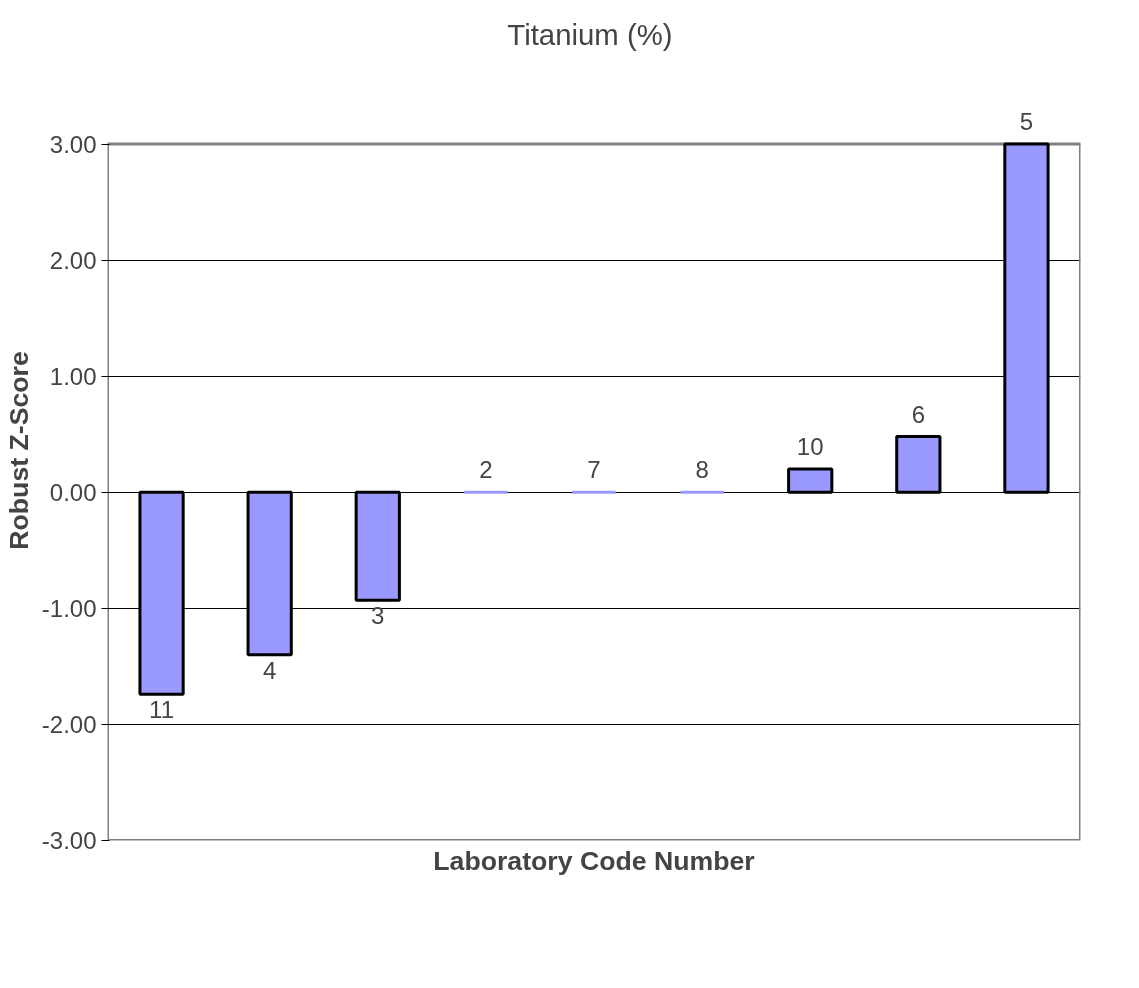 The height and width of the screenshot is (988, 1139). What do you see at coordinates (69, 724) in the screenshot?
I see `y-tick-label: -2.00` at bounding box center [69, 724].